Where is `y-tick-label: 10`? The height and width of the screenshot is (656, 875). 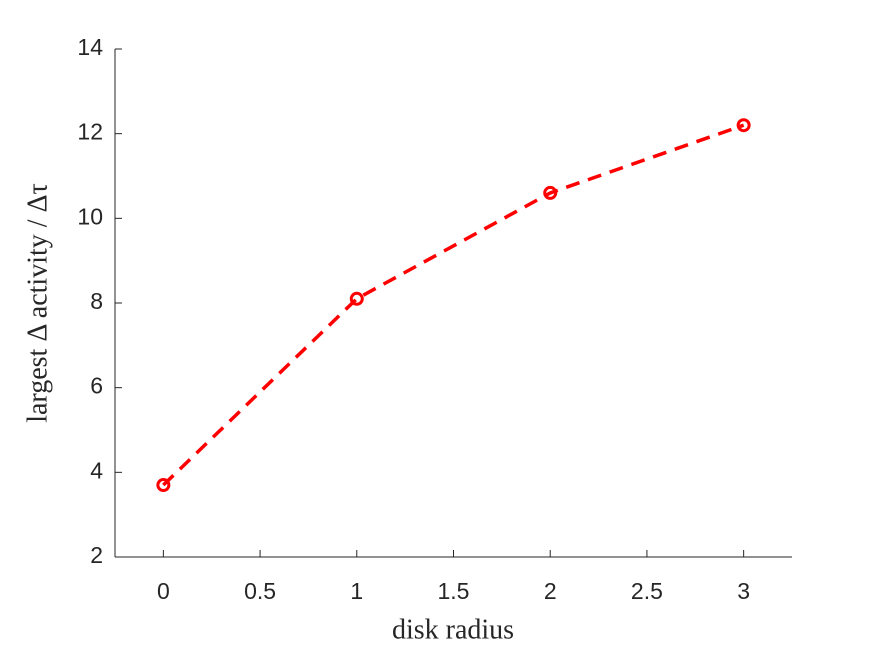
y-tick-label: 10 is located at coordinates (90, 216).